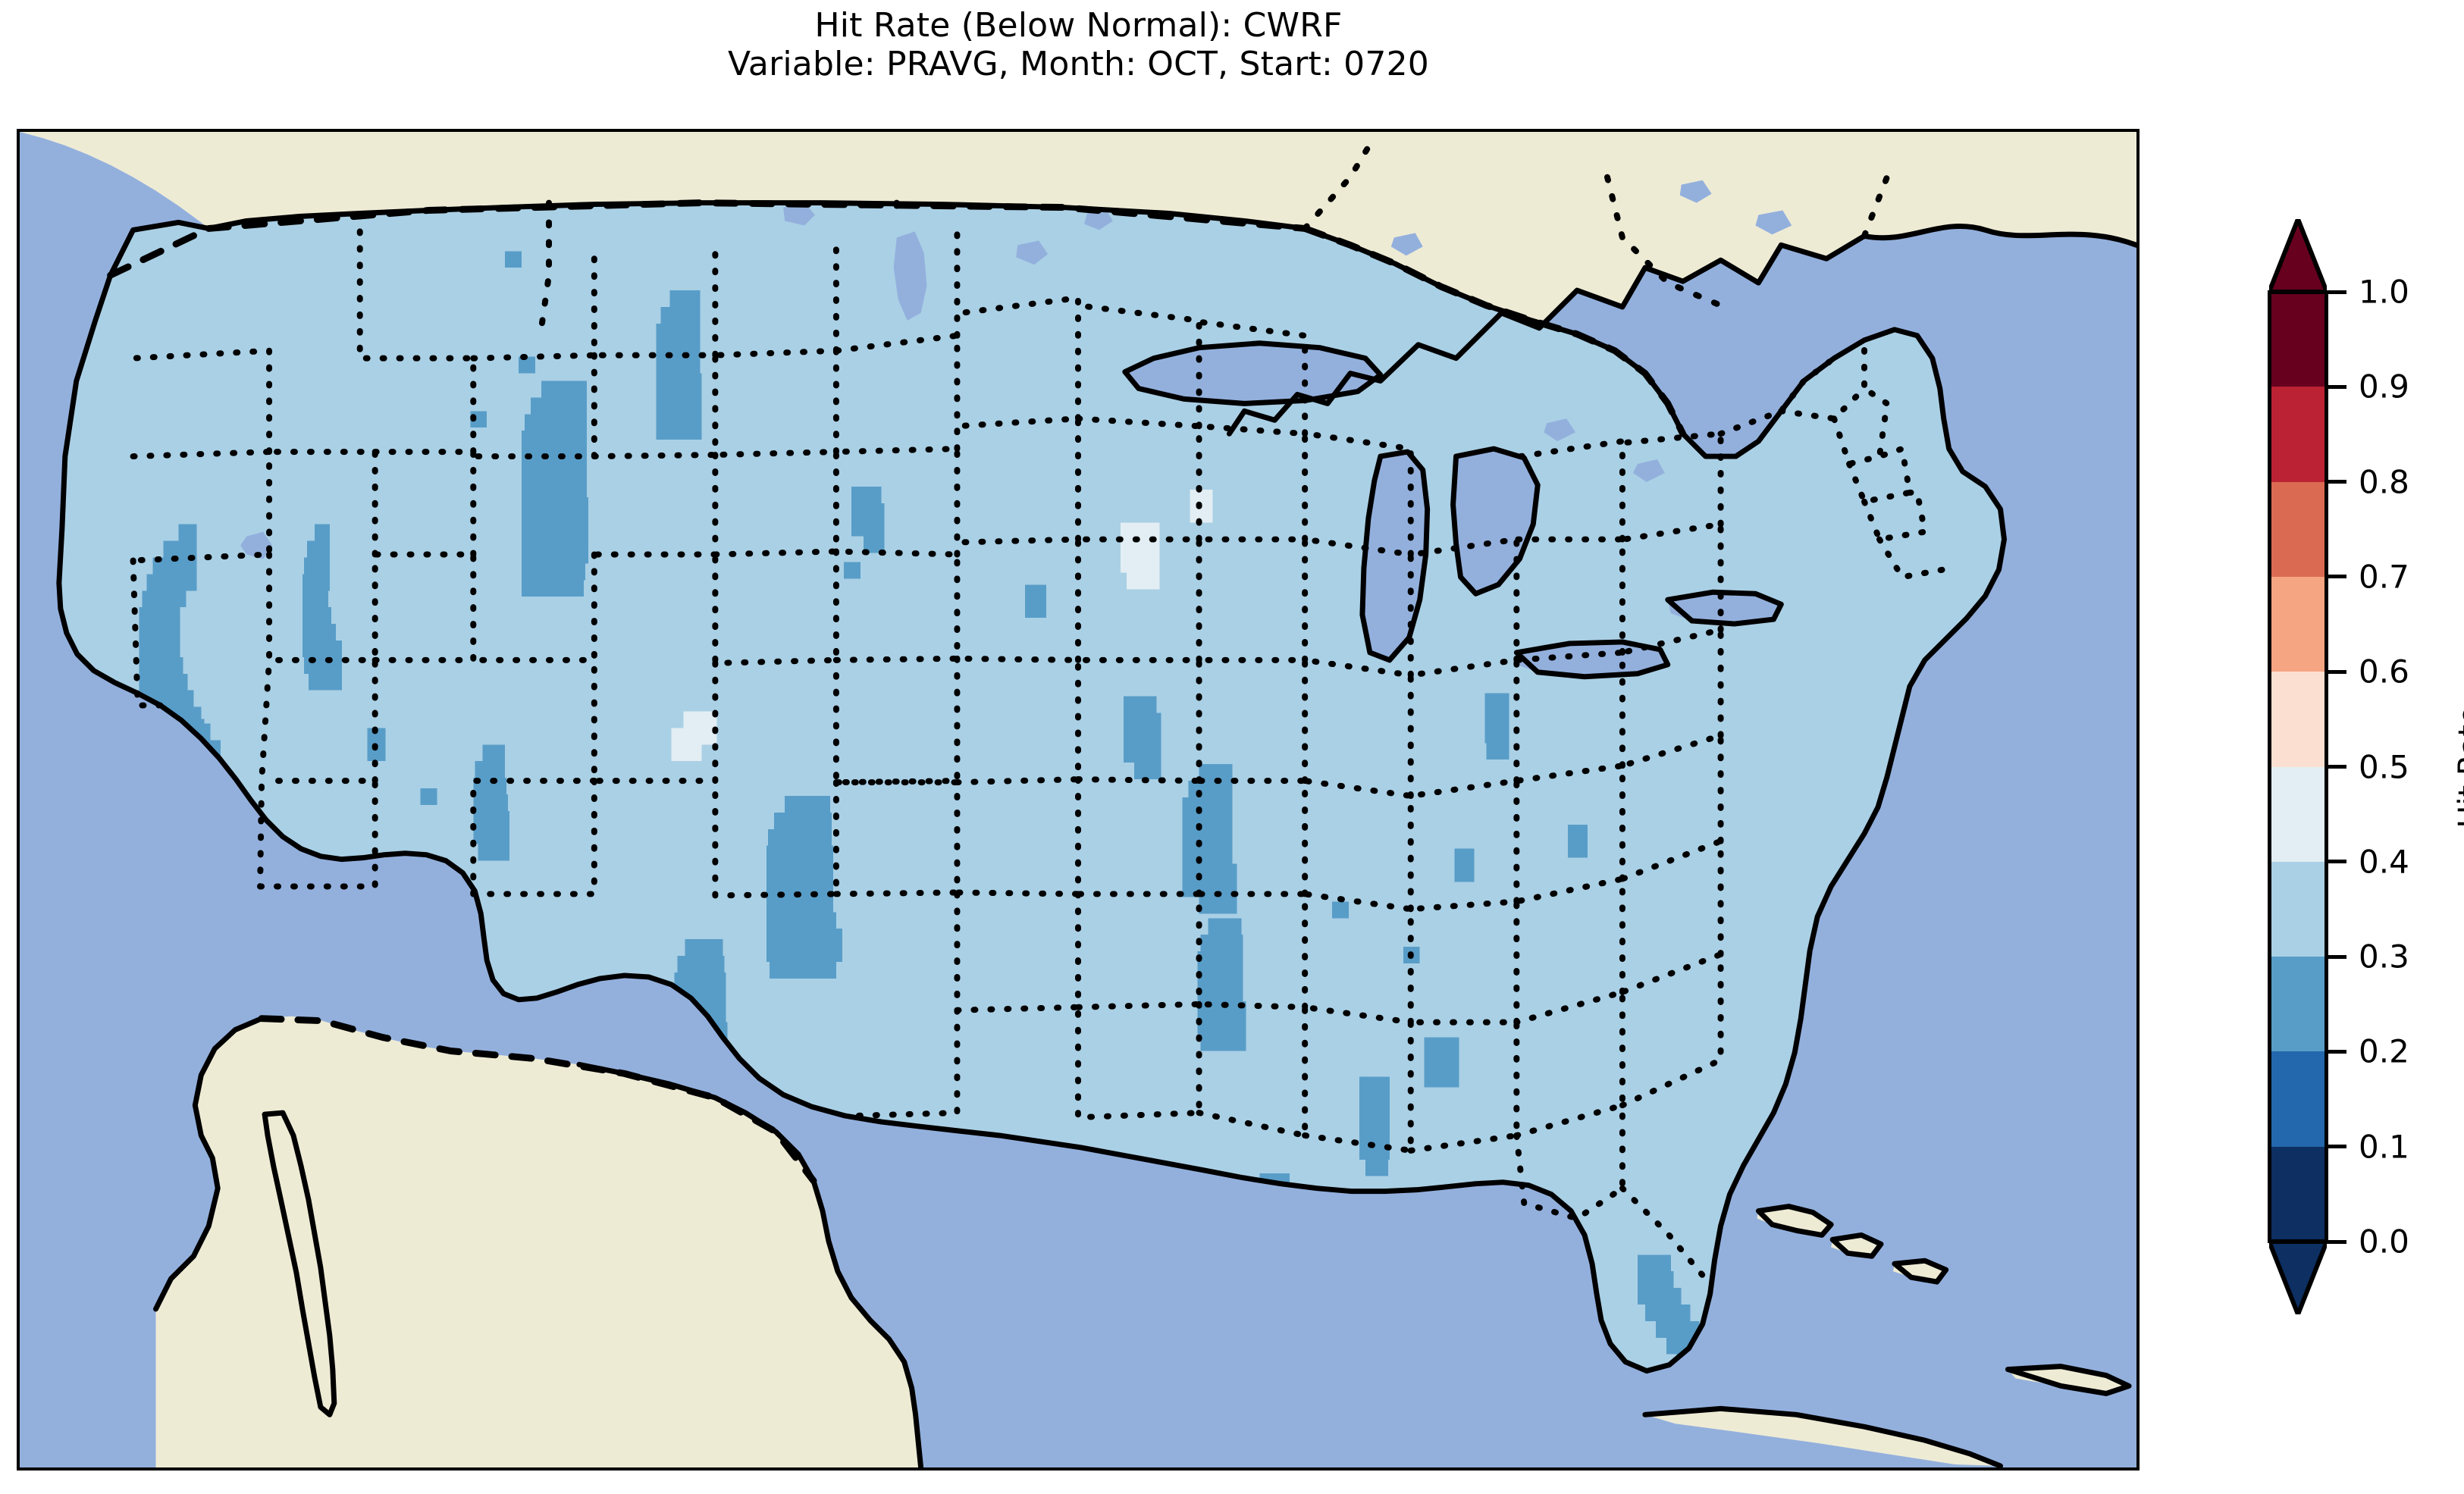 Image resolution: width=2464 pixels, height=1494 pixels. What do you see at coordinates (2298, 1278) in the screenshot?
I see `colorbar-under-arrow` at bounding box center [2298, 1278].